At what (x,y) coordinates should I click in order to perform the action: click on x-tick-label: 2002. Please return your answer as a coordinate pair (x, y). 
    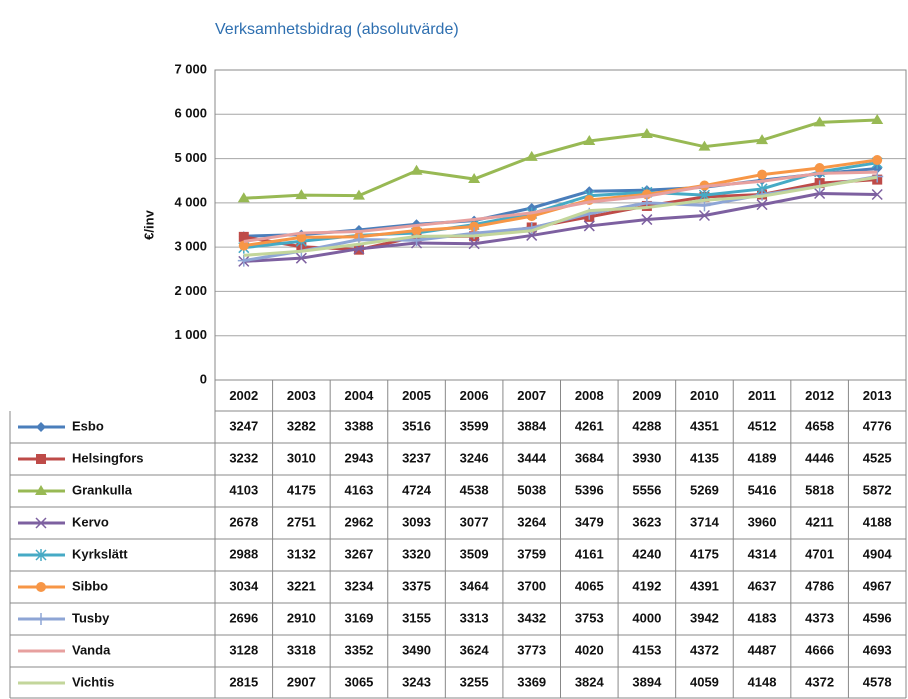
    Looking at the image, I should click on (243, 395).